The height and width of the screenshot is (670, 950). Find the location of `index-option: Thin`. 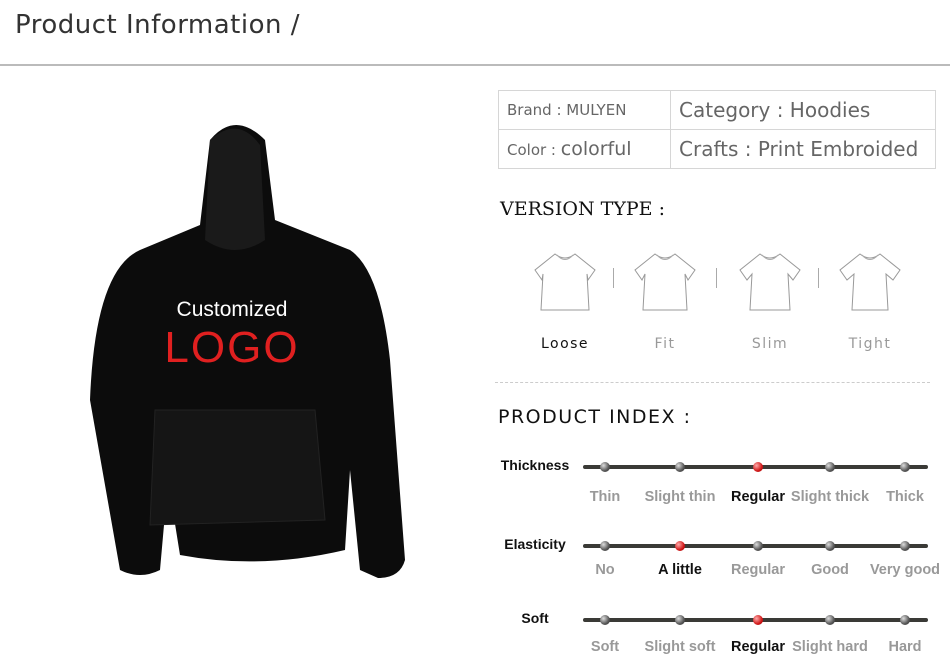

index-option: Thin is located at coordinates (605, 497).